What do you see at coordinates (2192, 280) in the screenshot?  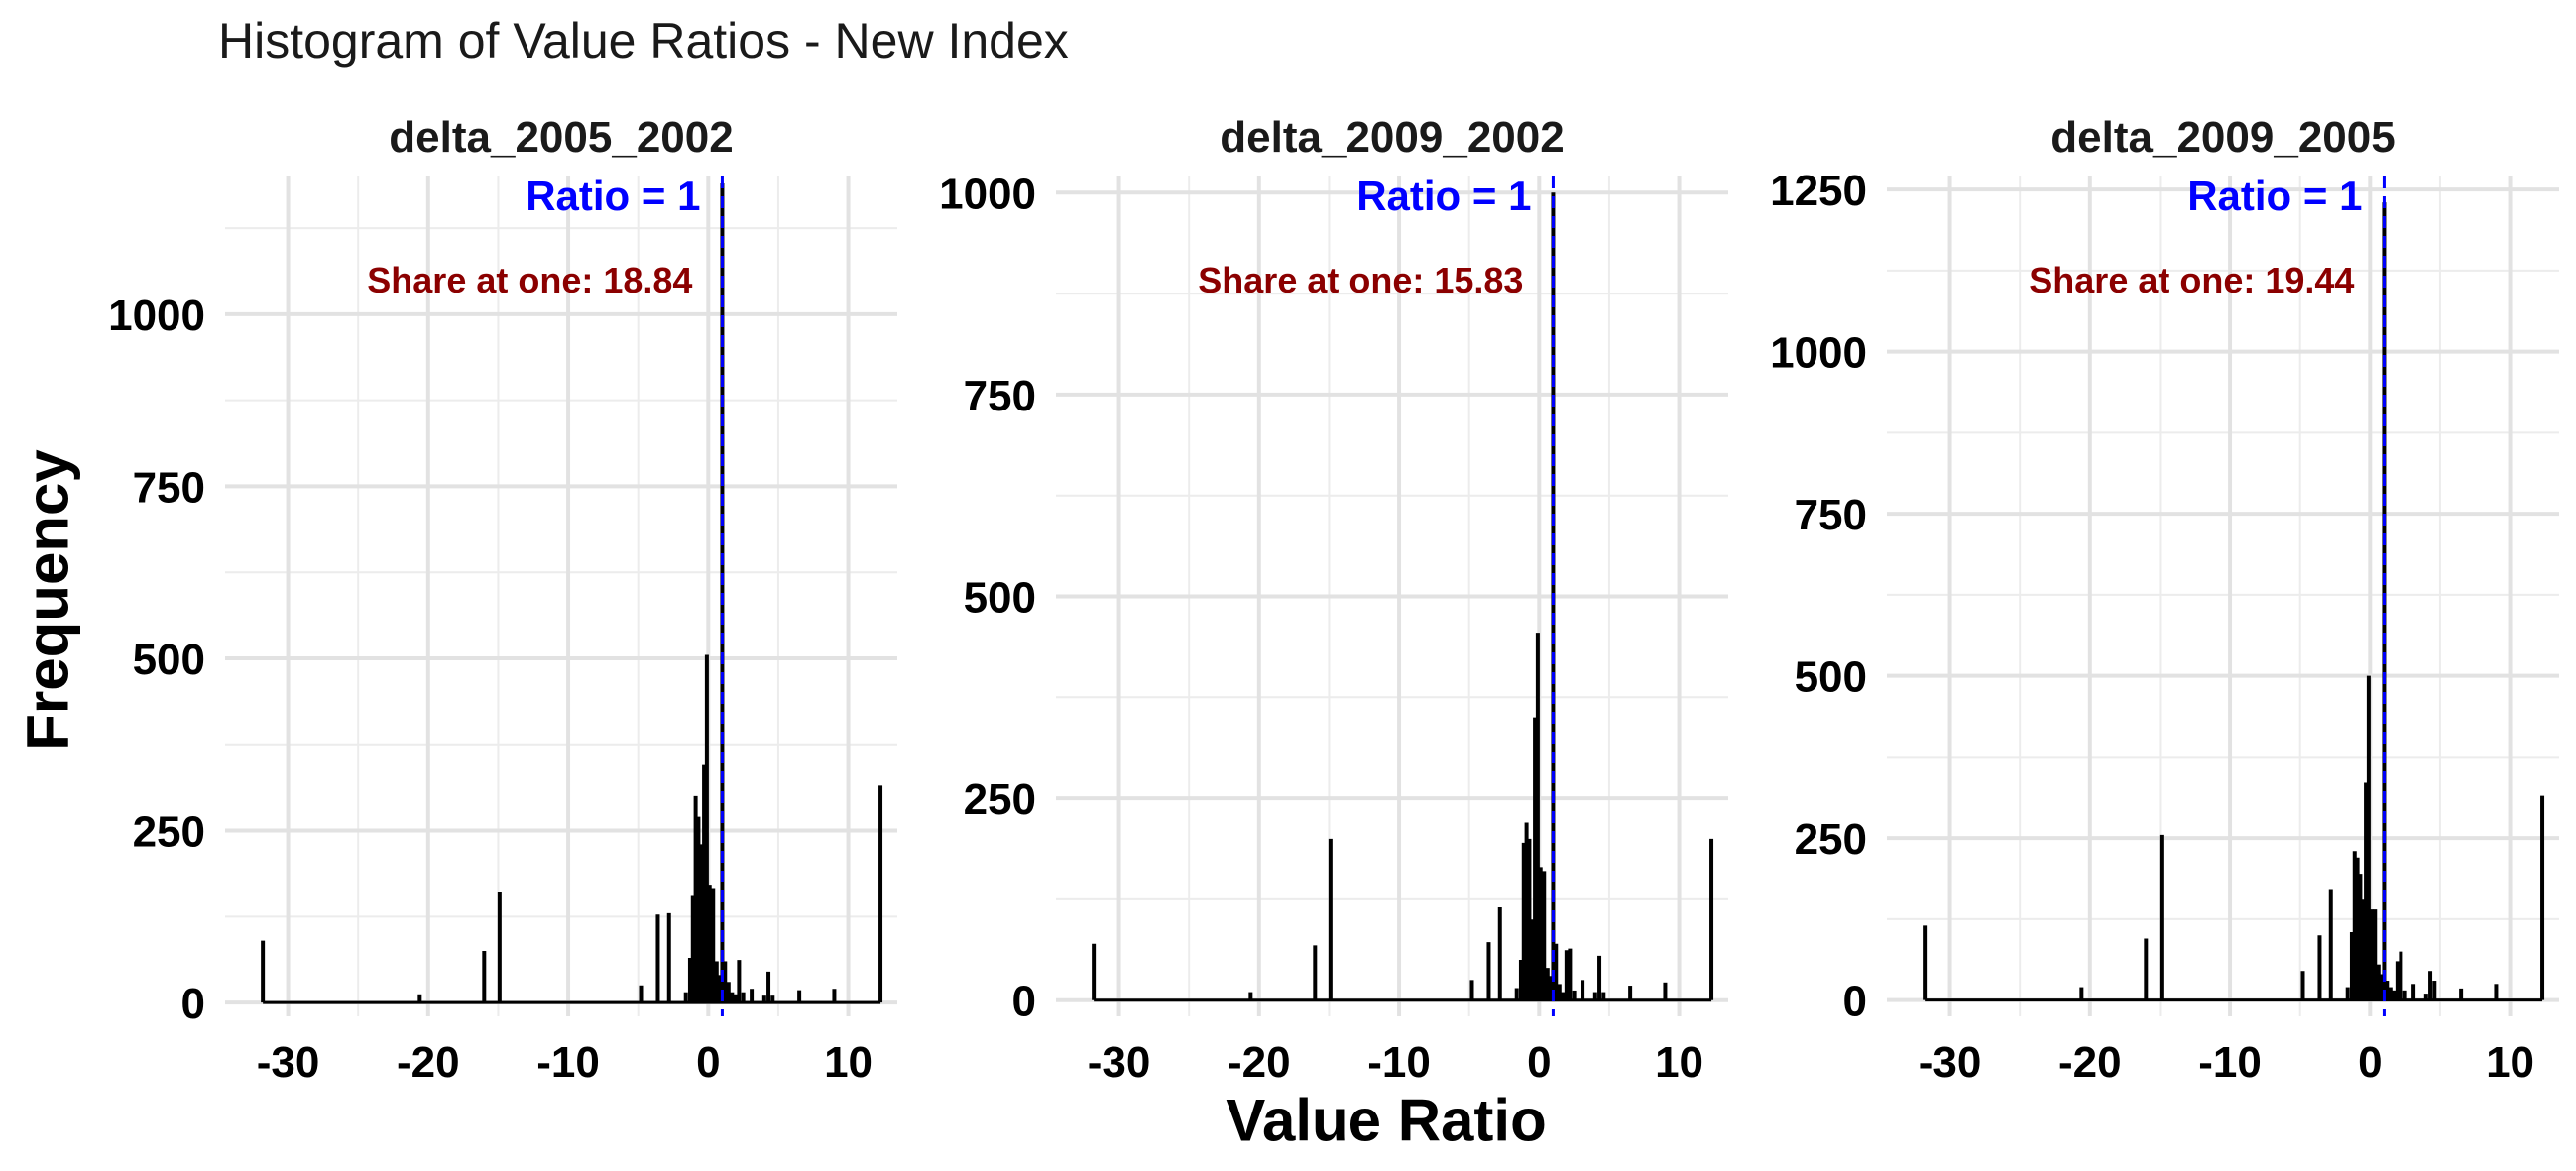 I see `share-annotation: Share at one: 19.44` at bounding box center [2192, 280].